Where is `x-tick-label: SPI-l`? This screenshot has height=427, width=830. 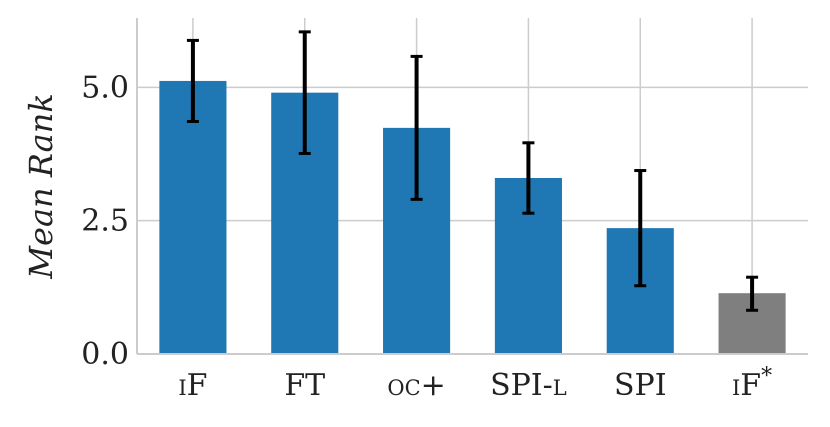
x-tick-label: SPI-l is located at coordinates (528, 385).